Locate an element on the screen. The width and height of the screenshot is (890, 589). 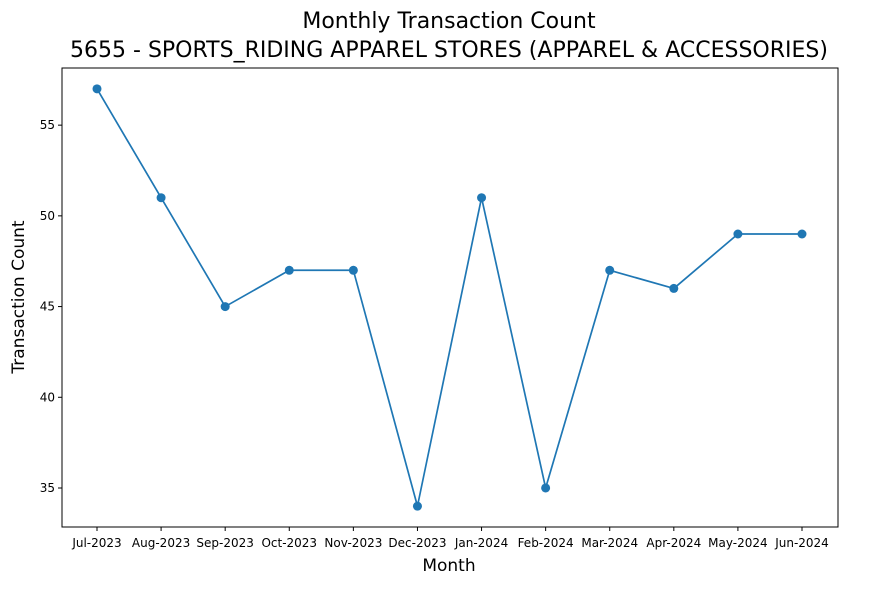
x-tick-label: Apr-2024 is located at coordinates (673, 543).